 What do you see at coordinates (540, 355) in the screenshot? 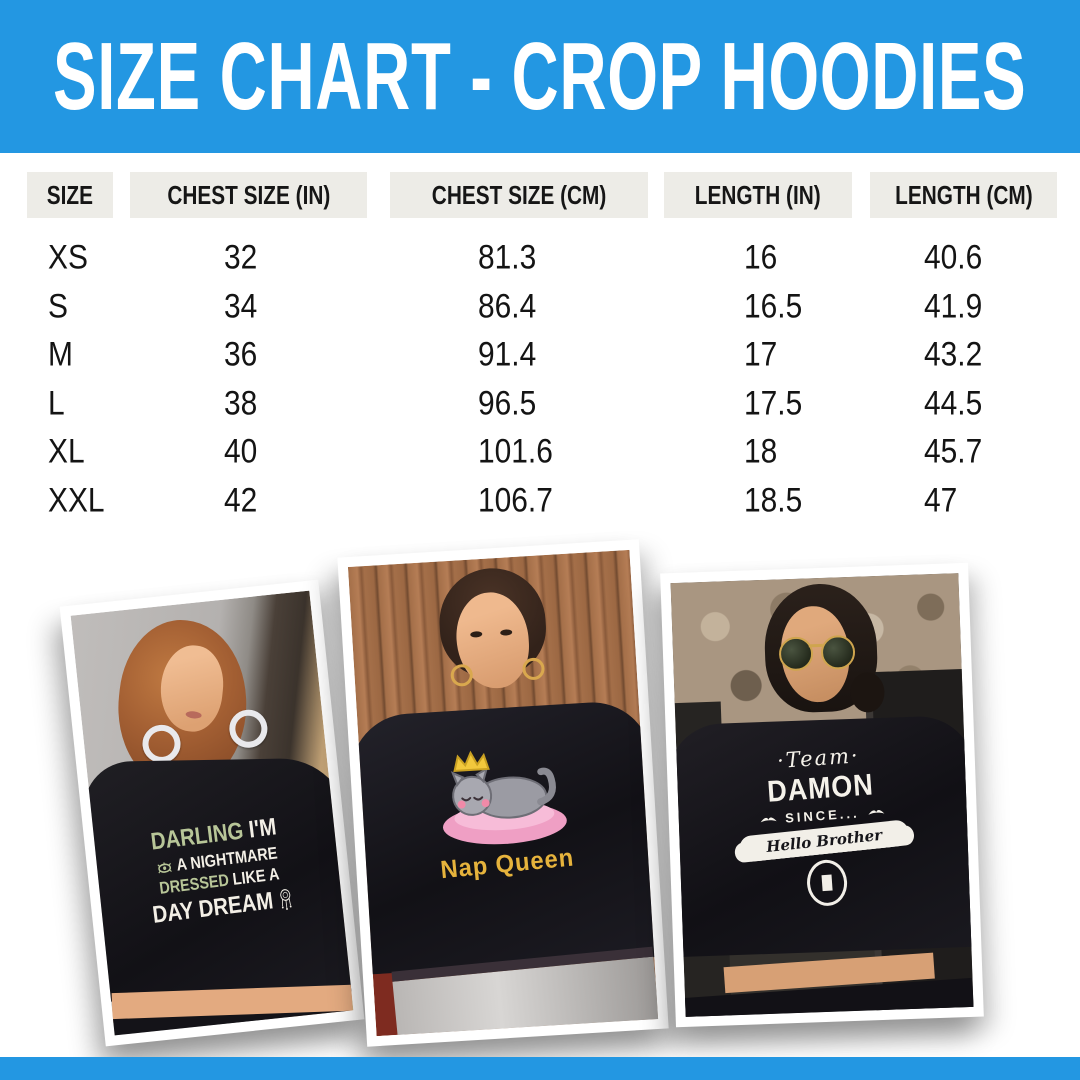
I see `table-row: M 36 91.4 17 43.2` at bounding box center [540, 355].